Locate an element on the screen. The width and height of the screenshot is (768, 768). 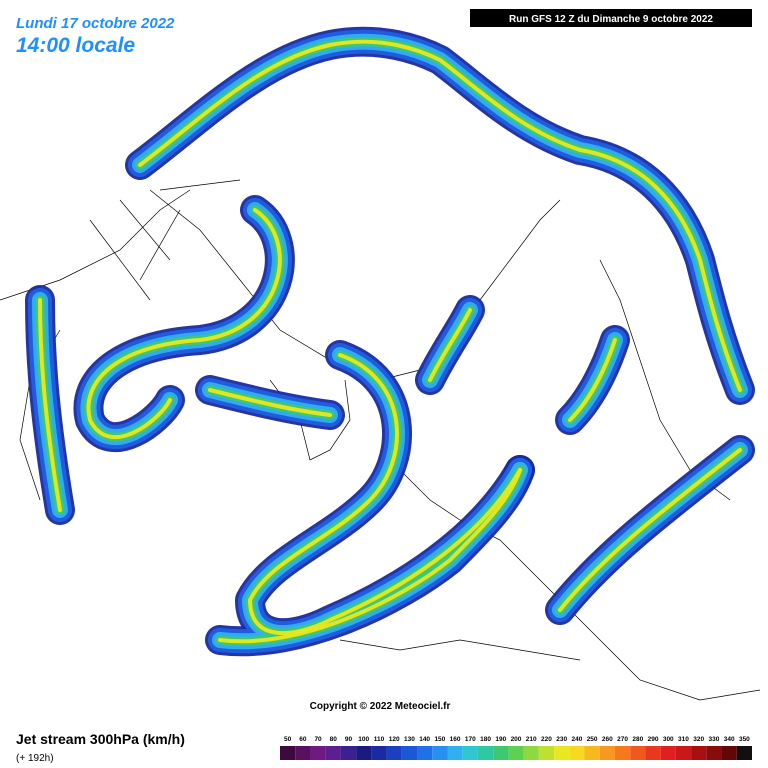
scale-label: 200 is located at coordinates (516, 739).